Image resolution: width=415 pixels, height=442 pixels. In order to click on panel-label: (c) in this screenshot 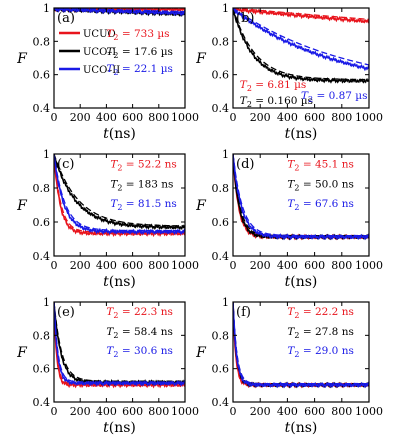, I will do `click(65, 164)`.